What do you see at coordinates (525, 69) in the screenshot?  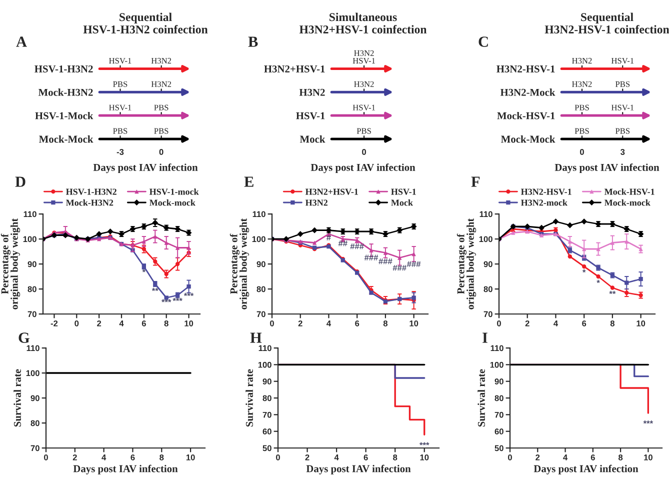 I see `category-label: H3N2-HSV-1` at bounding box center [525, 69].